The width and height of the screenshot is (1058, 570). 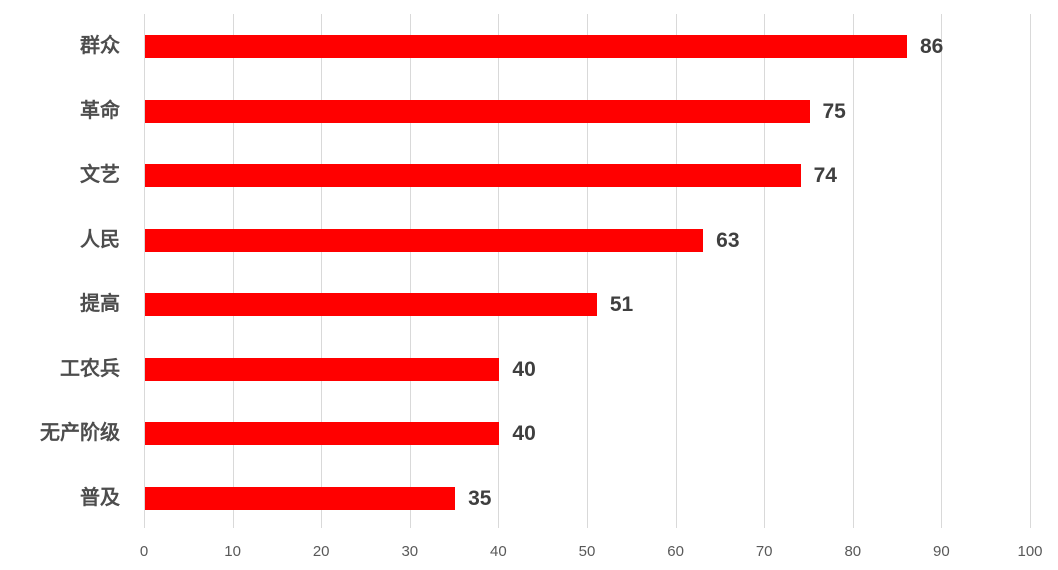 What do you see at coordinates (941, 551) in the screenshot?
I see `x-tick-label: 90` at bounding box center [941, 551].